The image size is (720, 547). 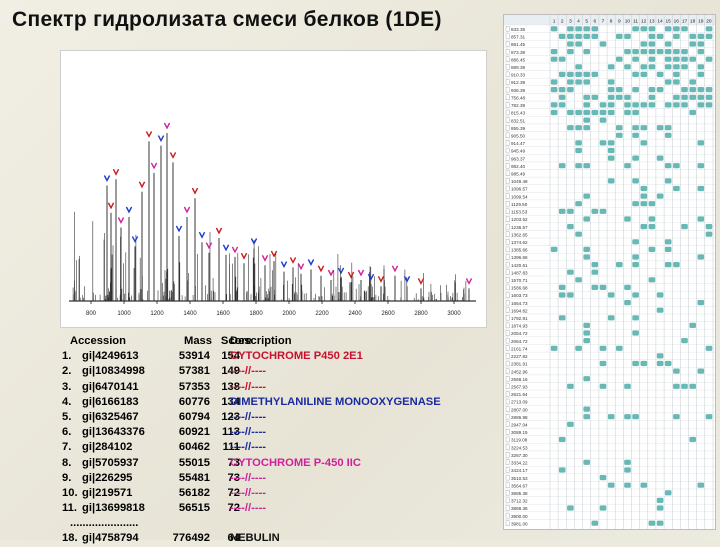 I want to click on matrix-row-label: 873.38, so click(x=518, y=52).